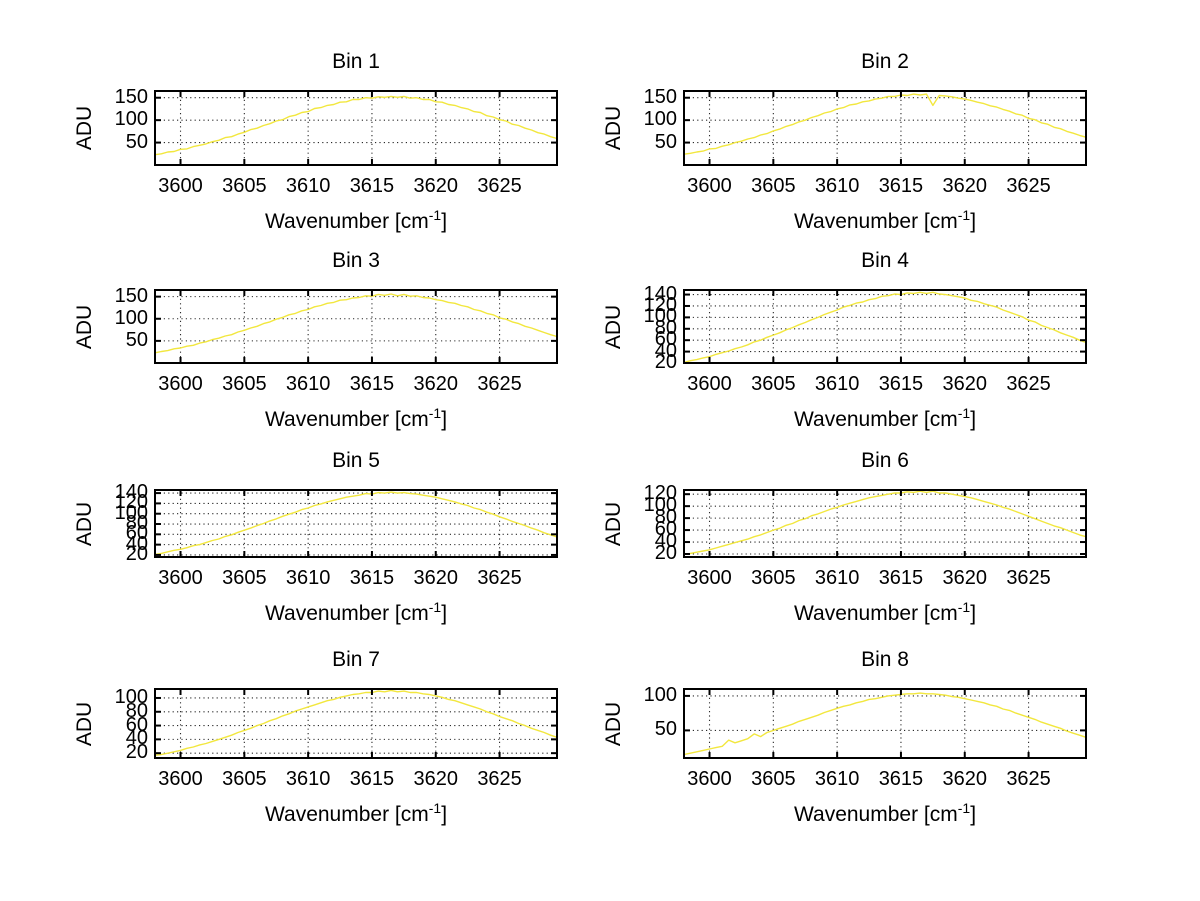 This screenshot has height=901, width=1200. I want to click on y-tick-label: 40, so click(665, 541).